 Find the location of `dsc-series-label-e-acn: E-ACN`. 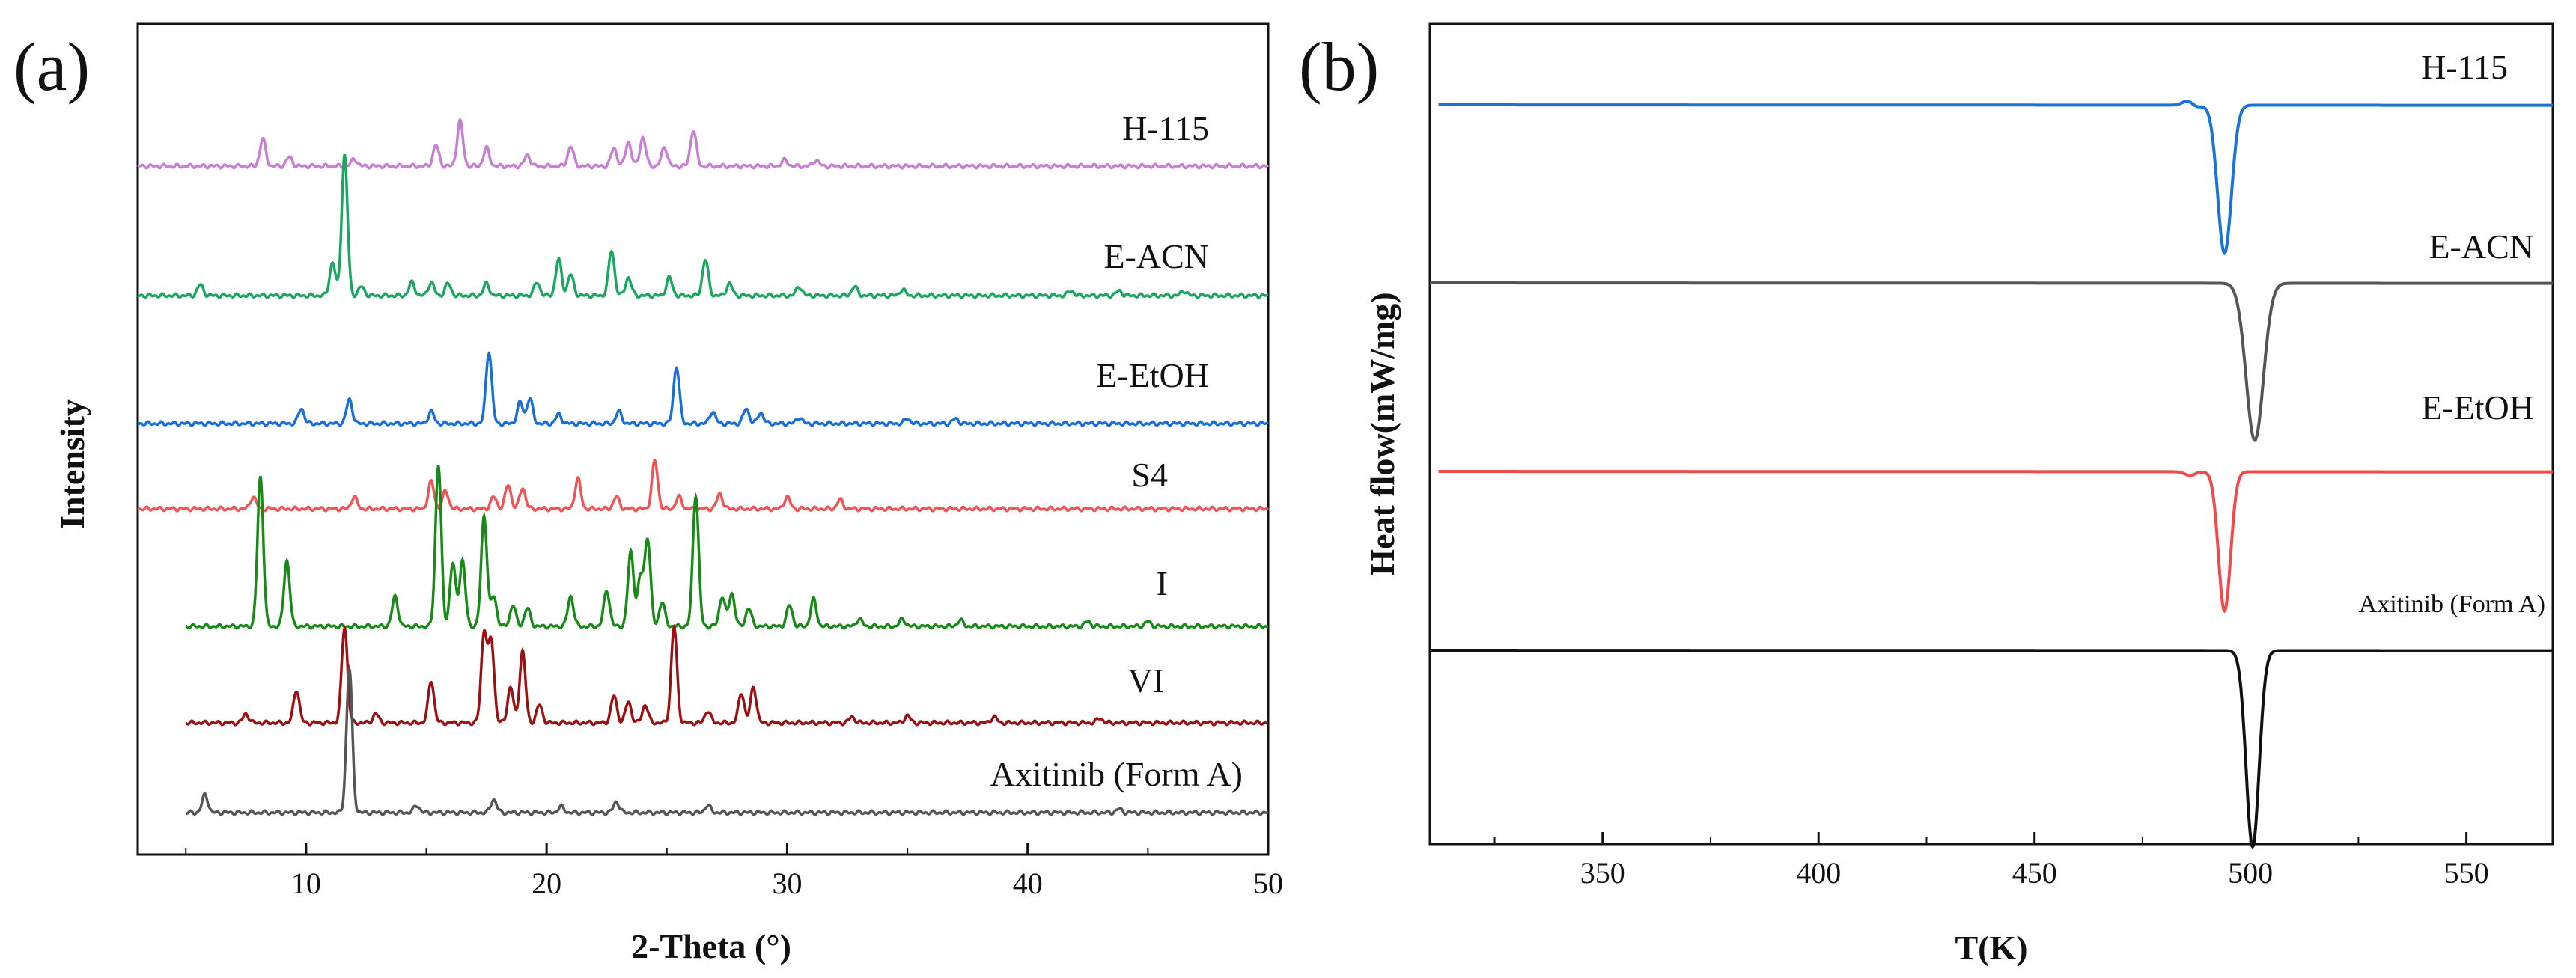

dsc-series-label-e-acn: E-ACN is located at coordinates (2481, 246).